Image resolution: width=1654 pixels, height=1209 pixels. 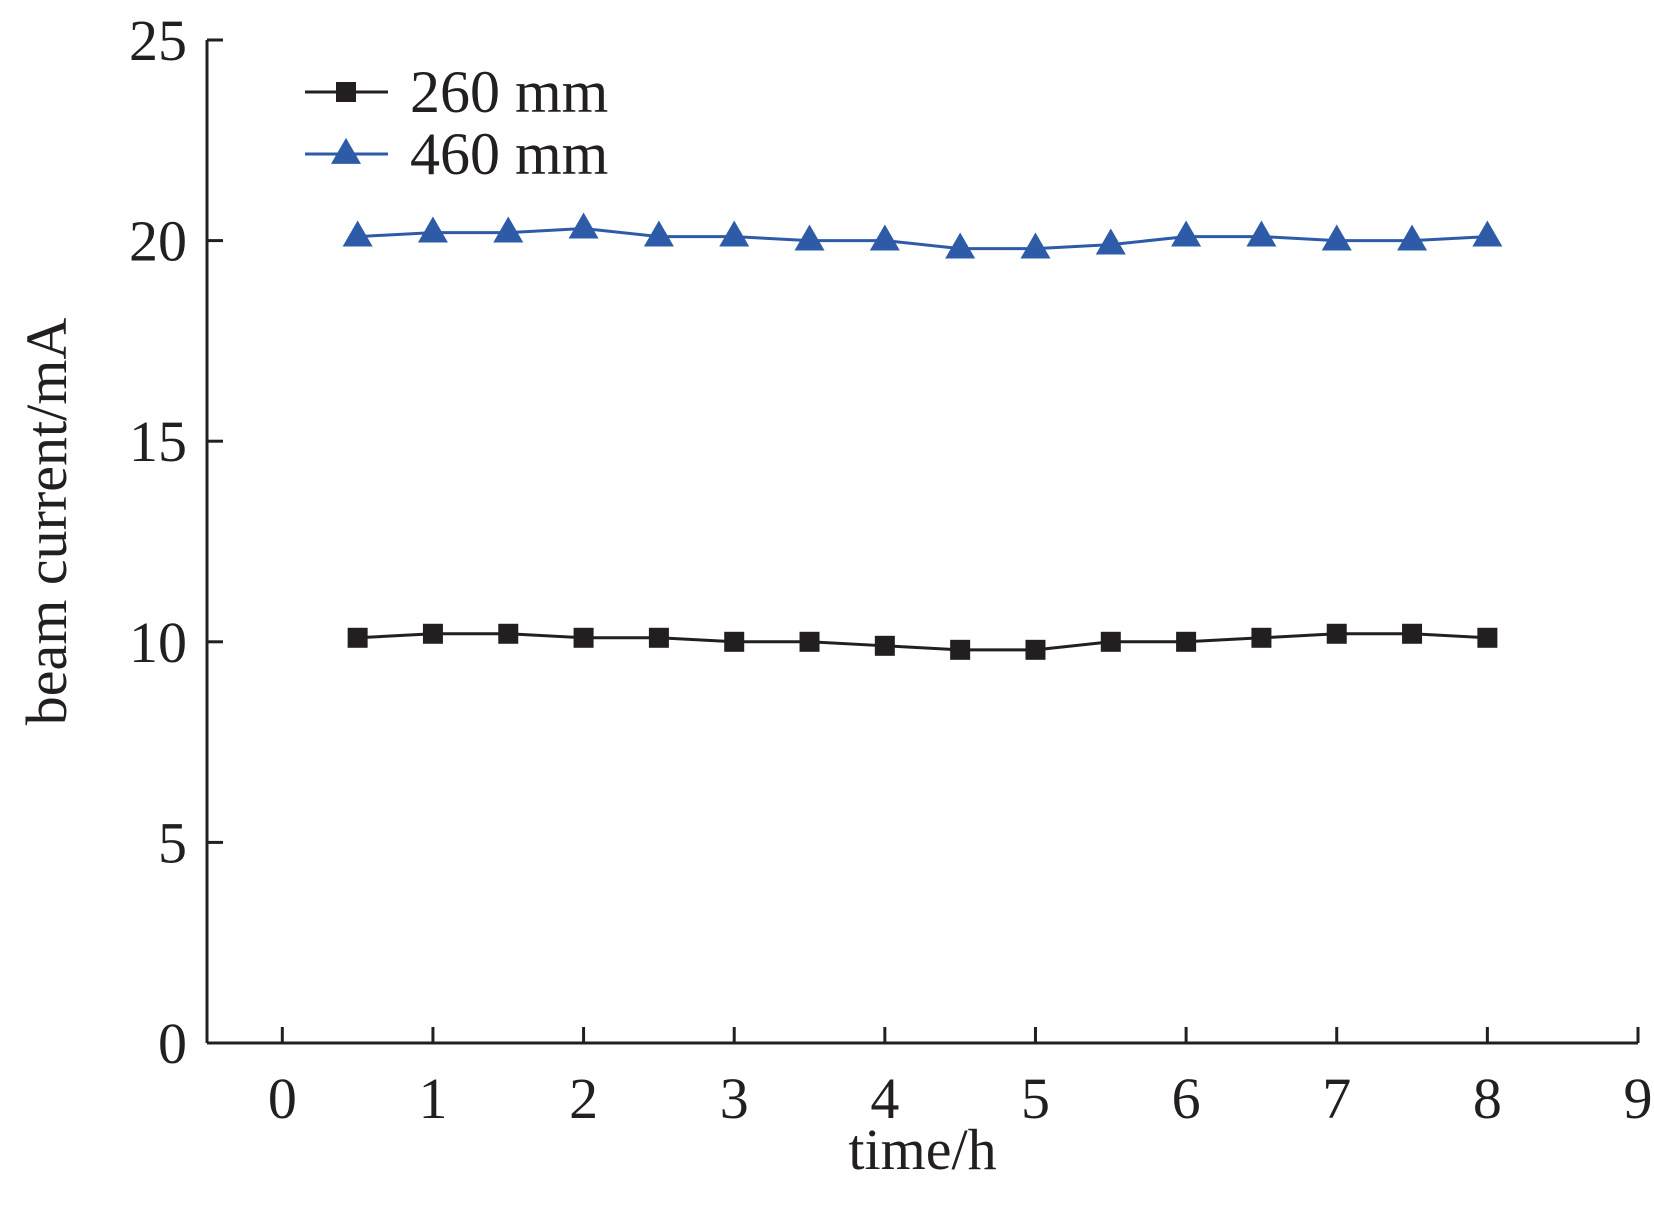 I want to click on y-ticks: 0 5 10 15 20 25, so click(x=176, y=542).